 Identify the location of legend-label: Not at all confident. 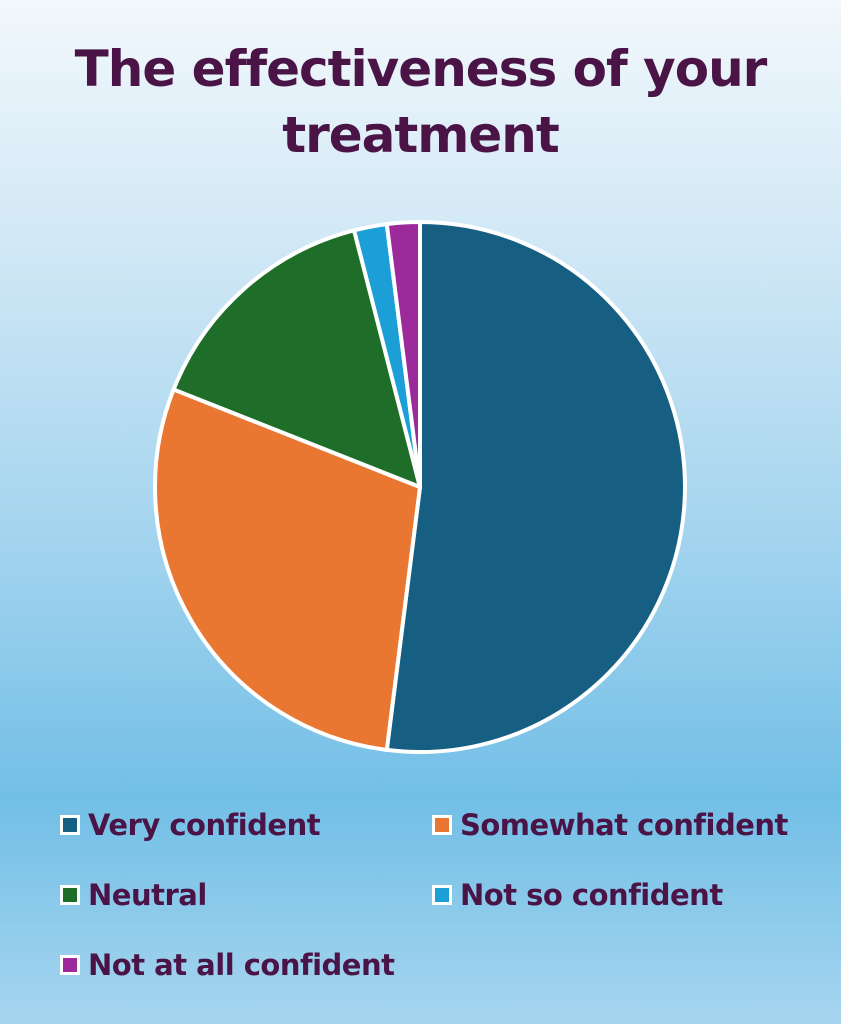
(241, 965).